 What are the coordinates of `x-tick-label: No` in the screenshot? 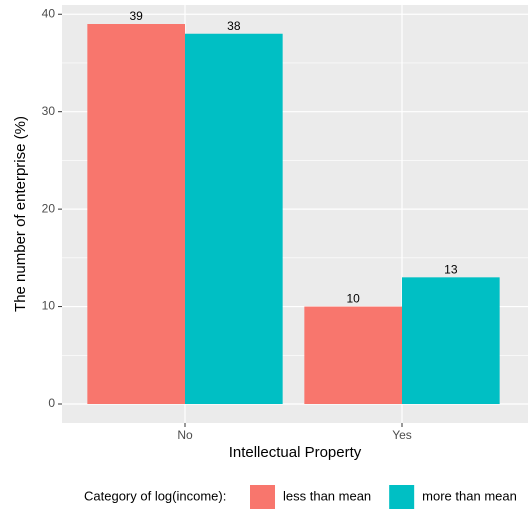 It's located at (185, 435).